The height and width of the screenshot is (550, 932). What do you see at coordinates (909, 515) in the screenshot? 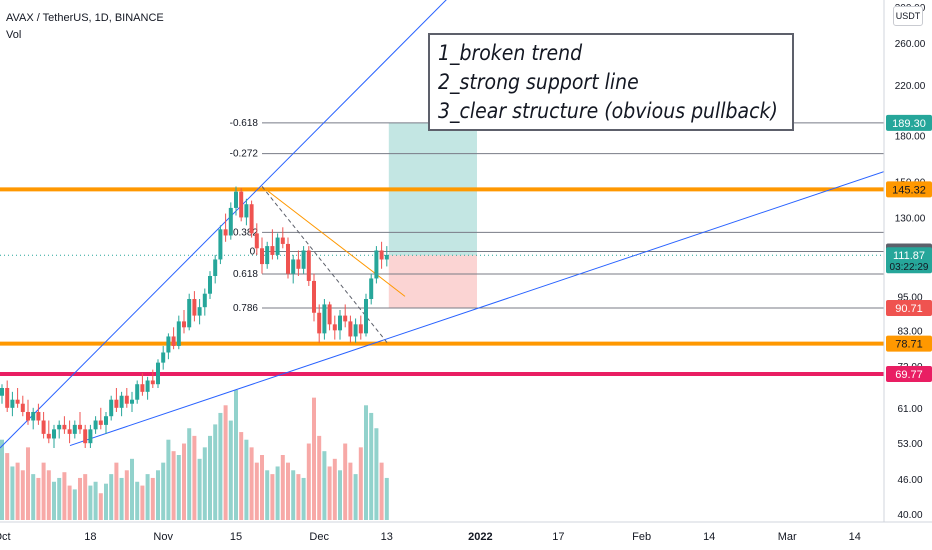
I see `price-tick-label: 40.00` at bounding box center [909, 515].